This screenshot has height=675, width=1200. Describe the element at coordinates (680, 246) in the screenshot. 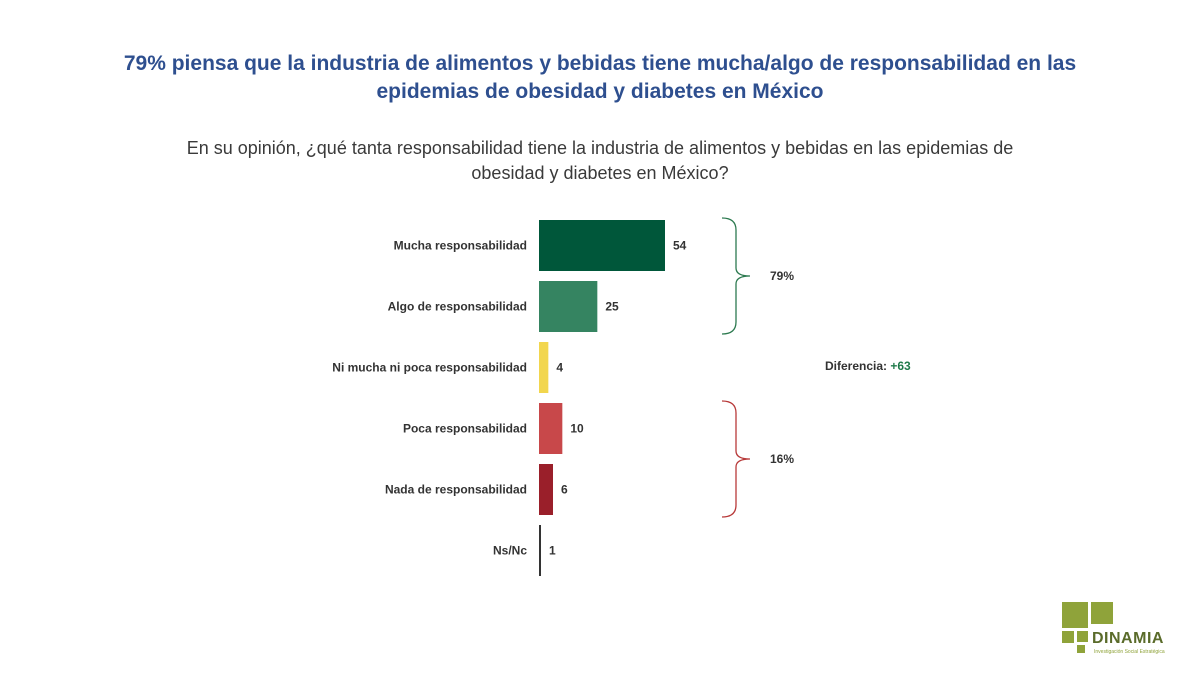

I see `data-label: 54` at that location.